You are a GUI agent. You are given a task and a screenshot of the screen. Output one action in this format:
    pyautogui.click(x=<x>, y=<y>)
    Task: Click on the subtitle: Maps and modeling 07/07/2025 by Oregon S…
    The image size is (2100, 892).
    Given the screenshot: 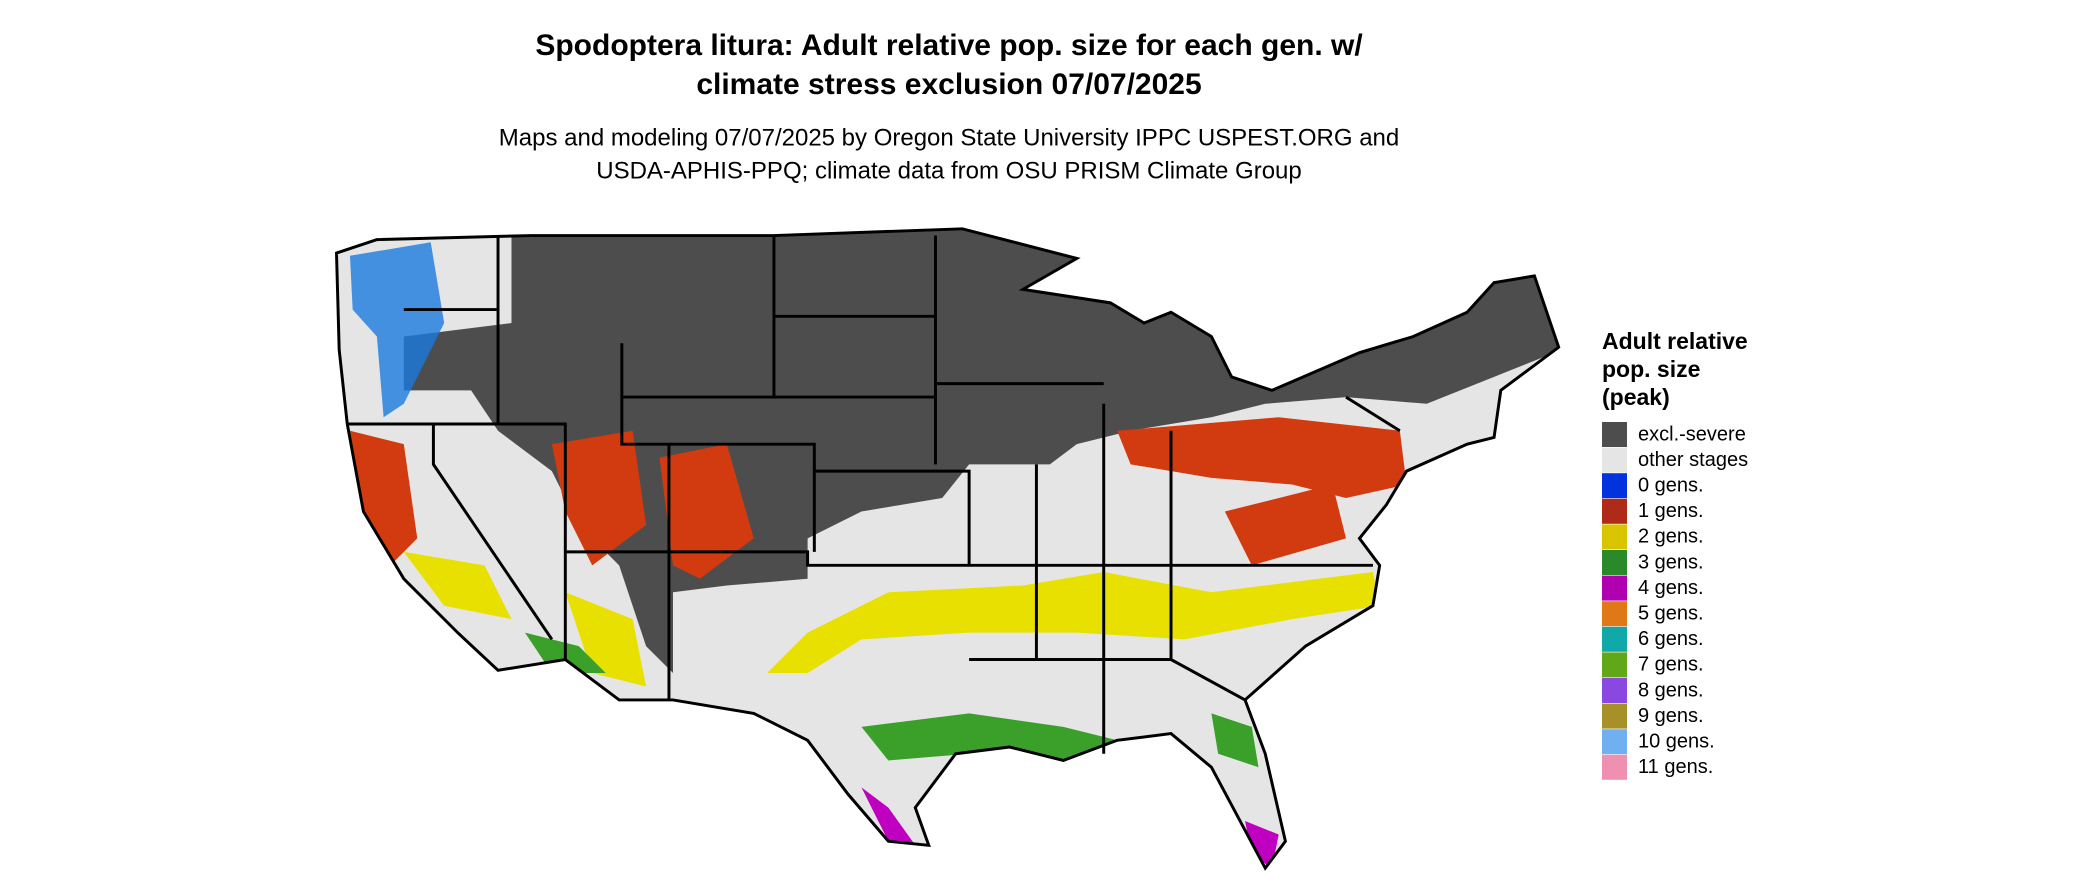 What is the action you would take?
    pyautogui.click(x=949, y=154)
    